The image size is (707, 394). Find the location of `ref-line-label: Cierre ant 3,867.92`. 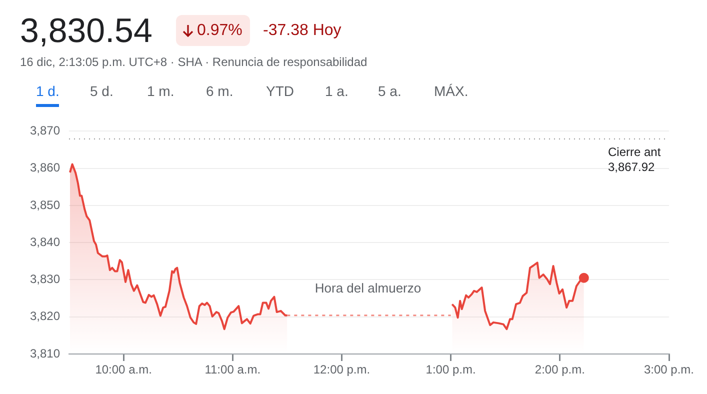

ref-line-label: Cierre ant 3,867.92 is located at coordinates (635, 159).